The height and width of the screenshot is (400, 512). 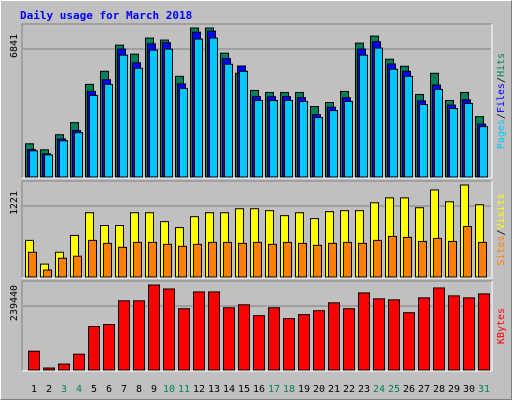 What do you see at coordinates (64, 389) in the screenshot?
I see `x-tick-label: 3` at bounding box center [64, 389].